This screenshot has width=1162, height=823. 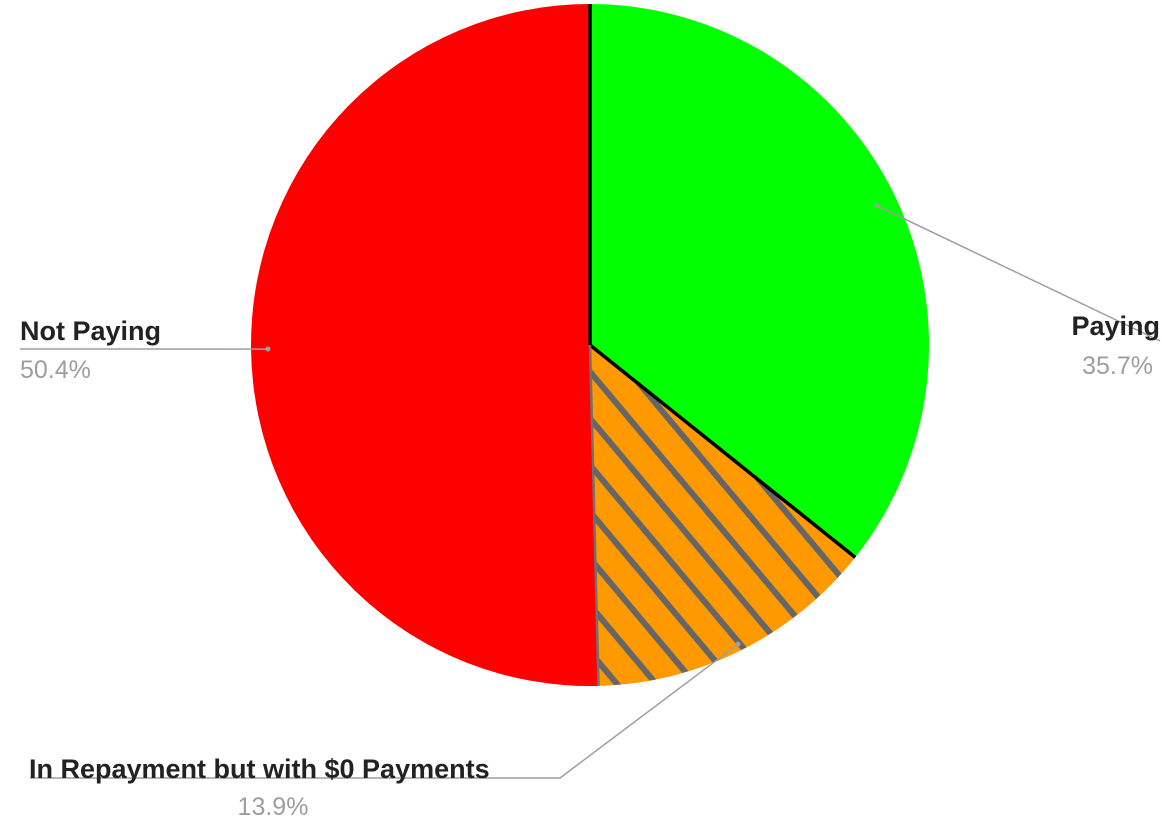 I want to click on slice-border-zero-payments, so click(x=594, y=515).